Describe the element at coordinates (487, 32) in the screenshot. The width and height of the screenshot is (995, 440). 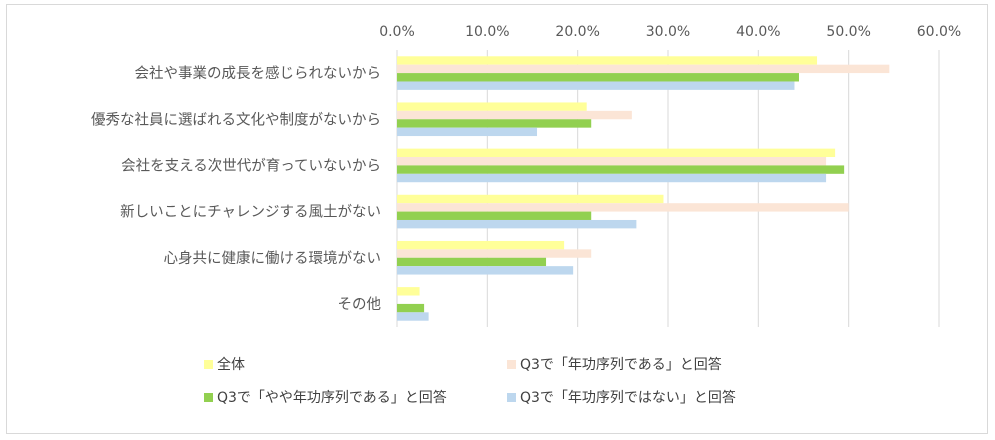
I see `x-tick-label: 10.0%` at that location.